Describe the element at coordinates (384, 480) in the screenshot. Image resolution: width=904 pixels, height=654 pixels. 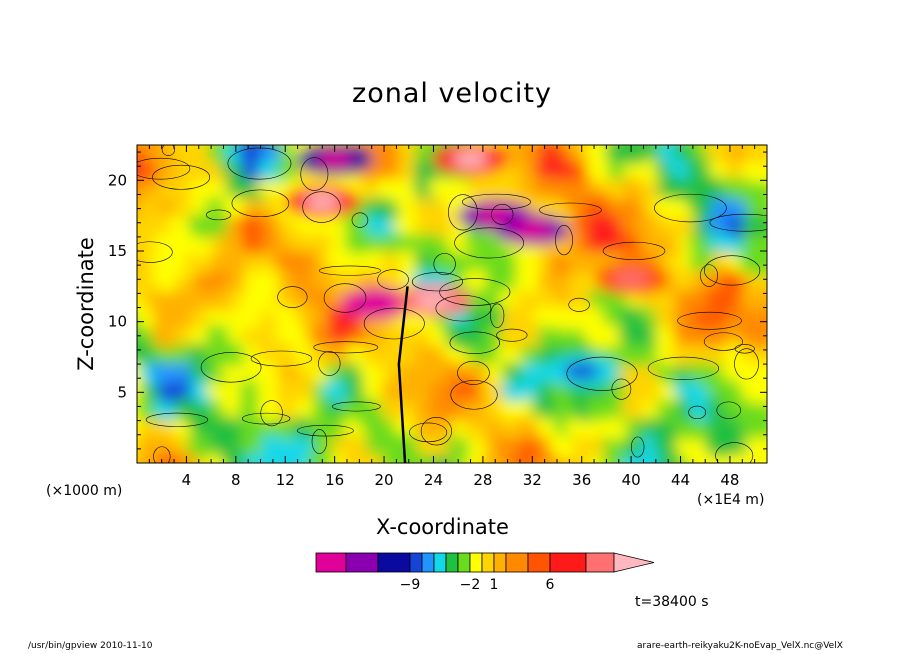
I see `x-tick-label: 20` at that location.